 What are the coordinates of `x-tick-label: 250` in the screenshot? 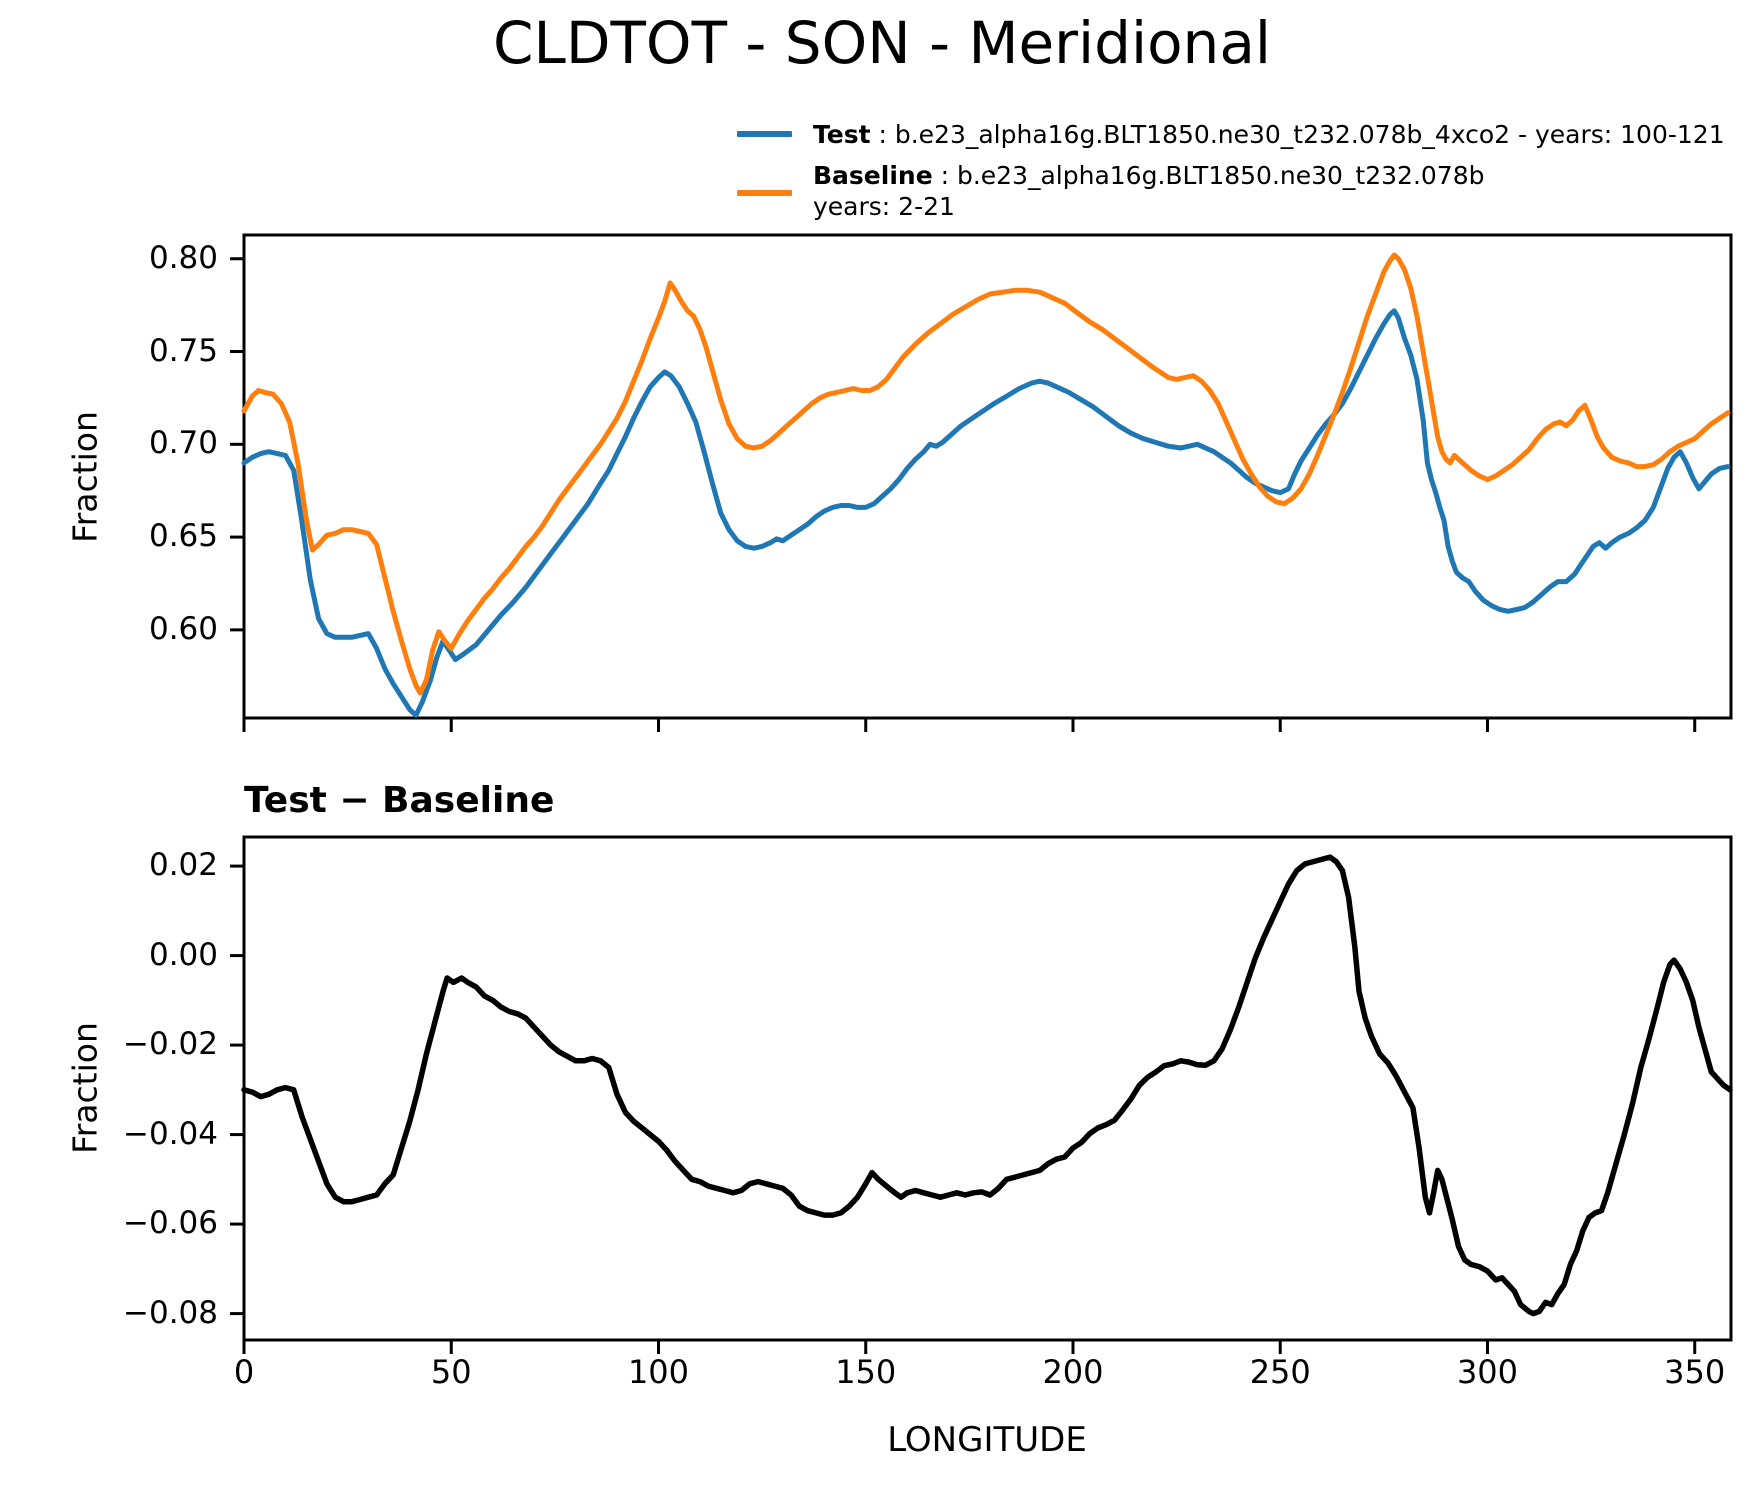 It's located at (1280, 1372).